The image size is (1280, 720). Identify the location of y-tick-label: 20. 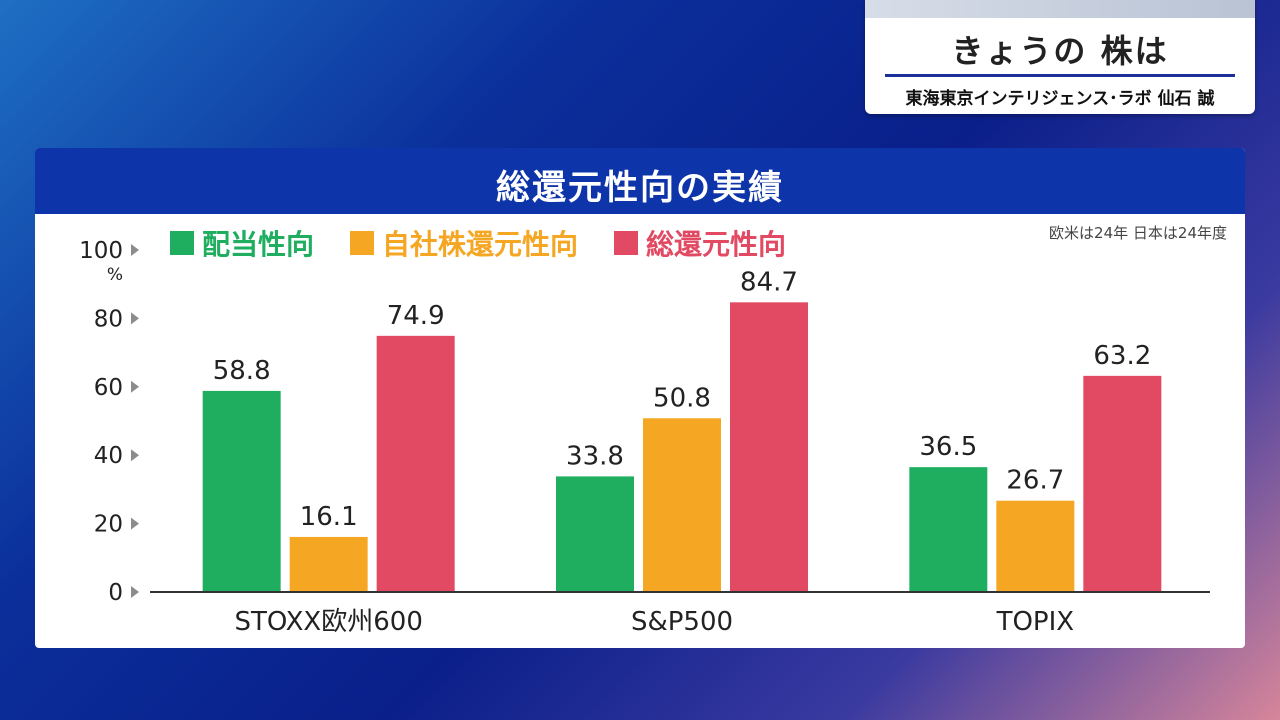
(108, 525).